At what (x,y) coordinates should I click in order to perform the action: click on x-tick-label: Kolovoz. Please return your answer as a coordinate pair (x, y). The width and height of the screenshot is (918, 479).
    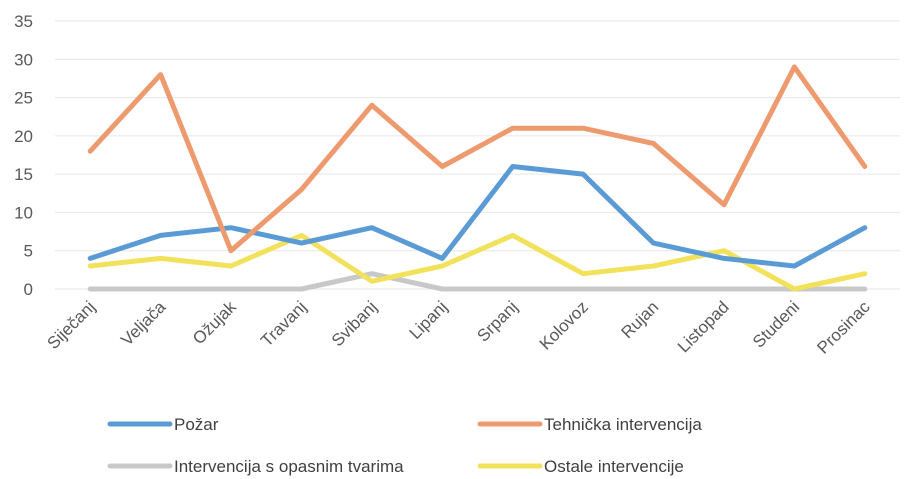
    Looking at the image, I should click on (564, 325).